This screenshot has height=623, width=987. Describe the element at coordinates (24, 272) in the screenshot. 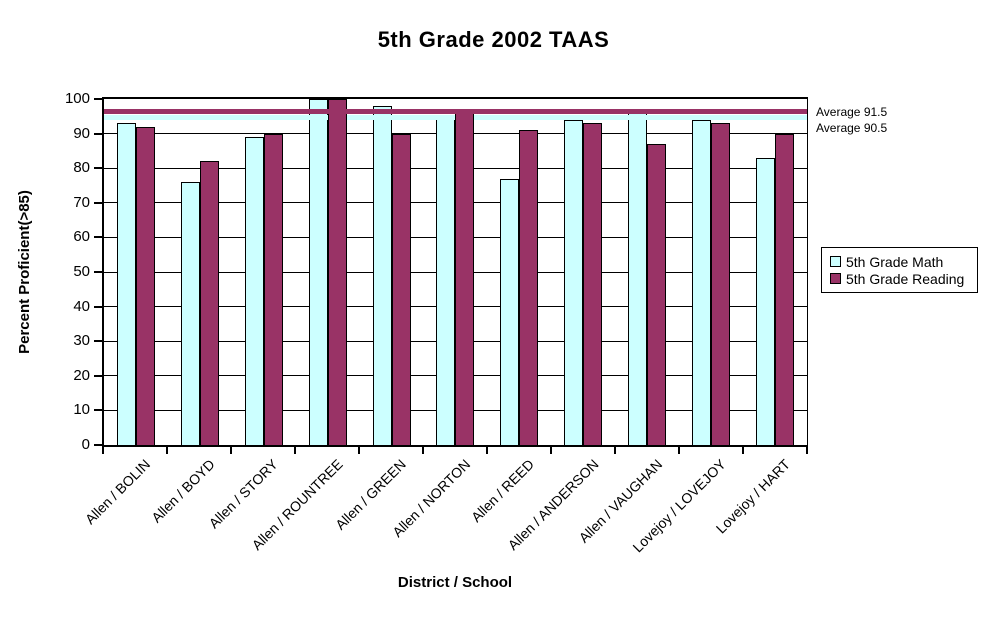

I see `y-axis-title: Percent Proficient(>85)` at that location.